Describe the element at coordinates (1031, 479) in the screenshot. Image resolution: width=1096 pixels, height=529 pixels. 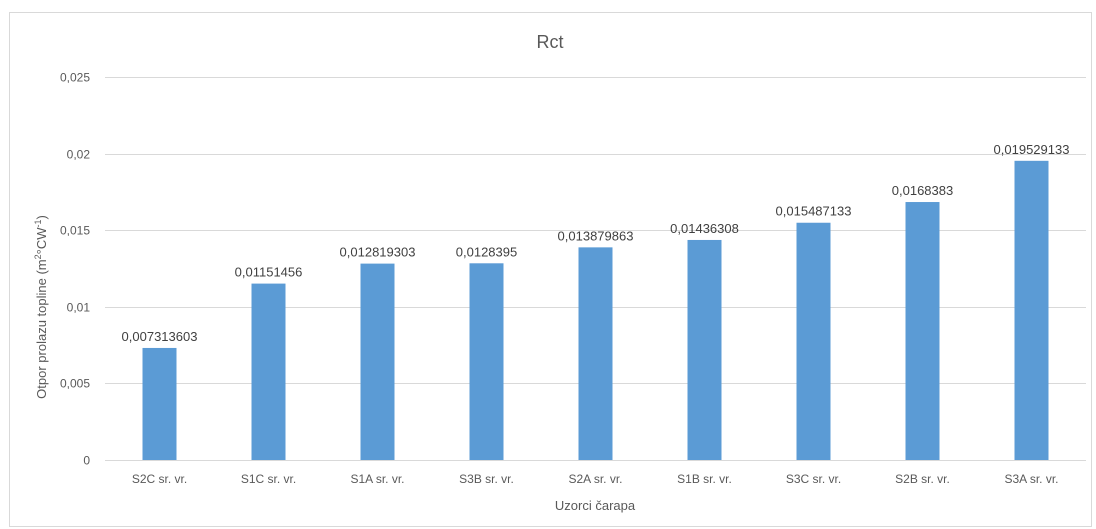
I see `x-tick-label: S3A sr. vr.` at that location.